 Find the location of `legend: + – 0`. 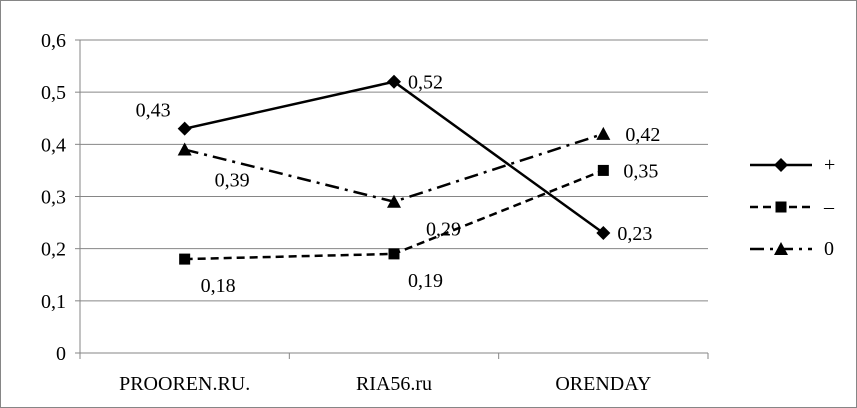

legend: + – 0 is located at coordinates (792, 207).